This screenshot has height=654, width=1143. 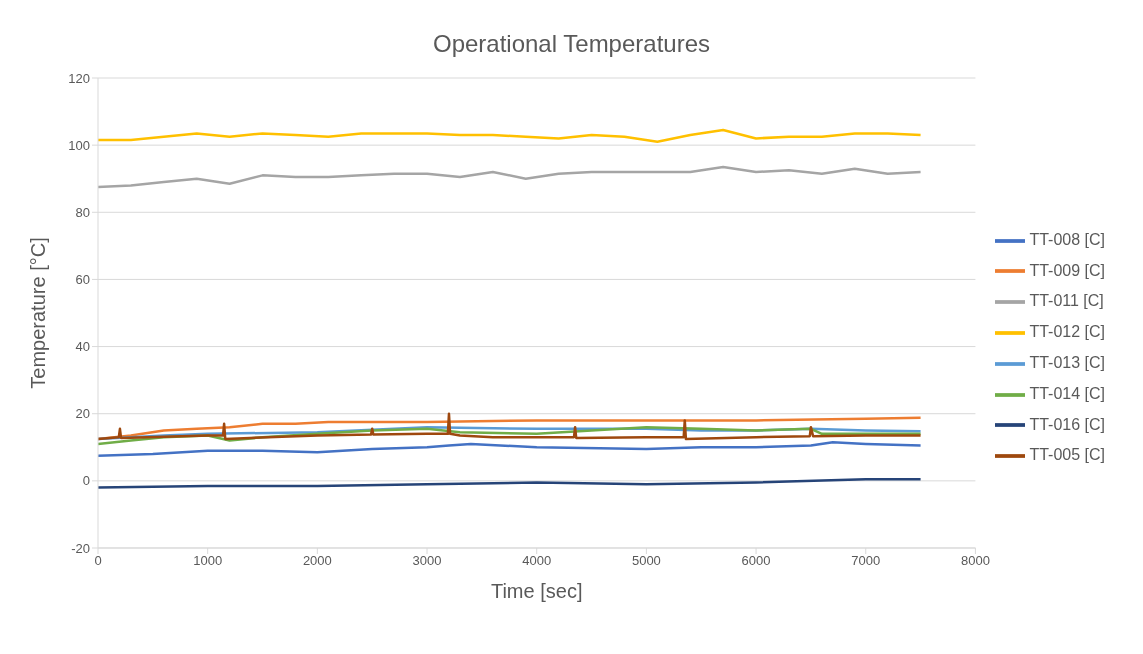 I want to click on x-tick-label: 1000, so click(x=208, y=561).